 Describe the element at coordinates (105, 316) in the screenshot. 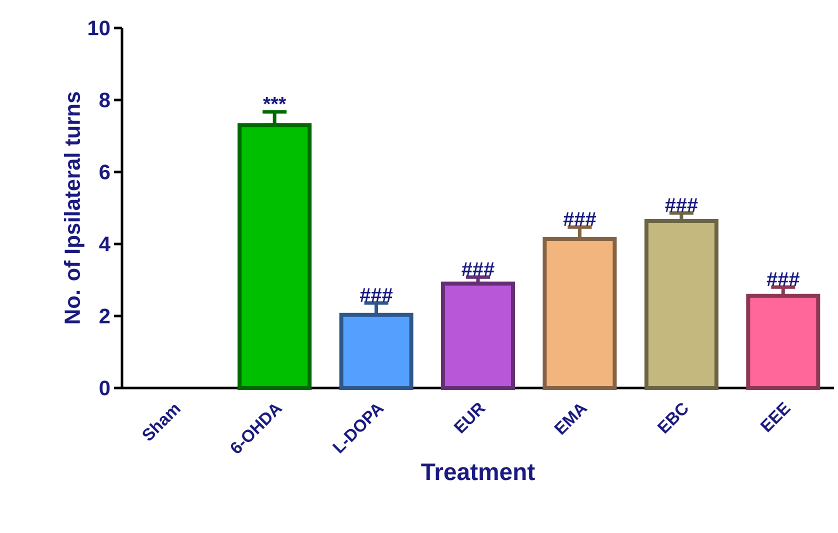

I see `y-tick-label: 2` at that location.